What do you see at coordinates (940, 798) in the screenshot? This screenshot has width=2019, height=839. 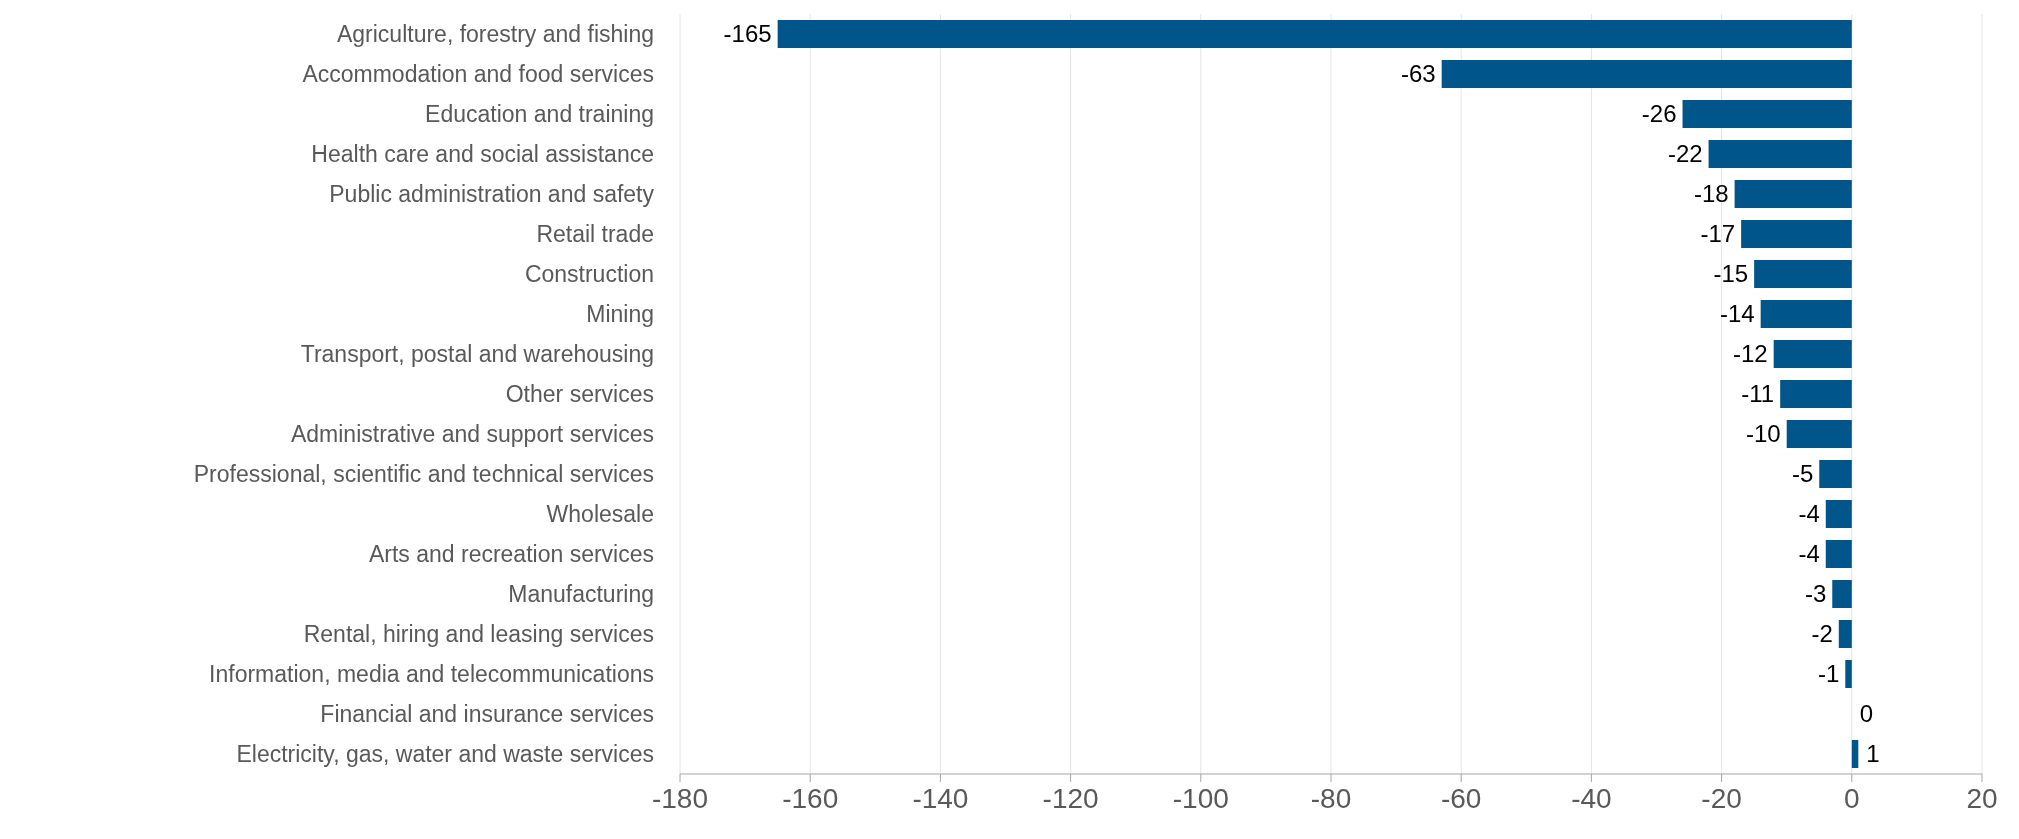 I see `x-tick-label: -140` at bounding box center [940, 798].